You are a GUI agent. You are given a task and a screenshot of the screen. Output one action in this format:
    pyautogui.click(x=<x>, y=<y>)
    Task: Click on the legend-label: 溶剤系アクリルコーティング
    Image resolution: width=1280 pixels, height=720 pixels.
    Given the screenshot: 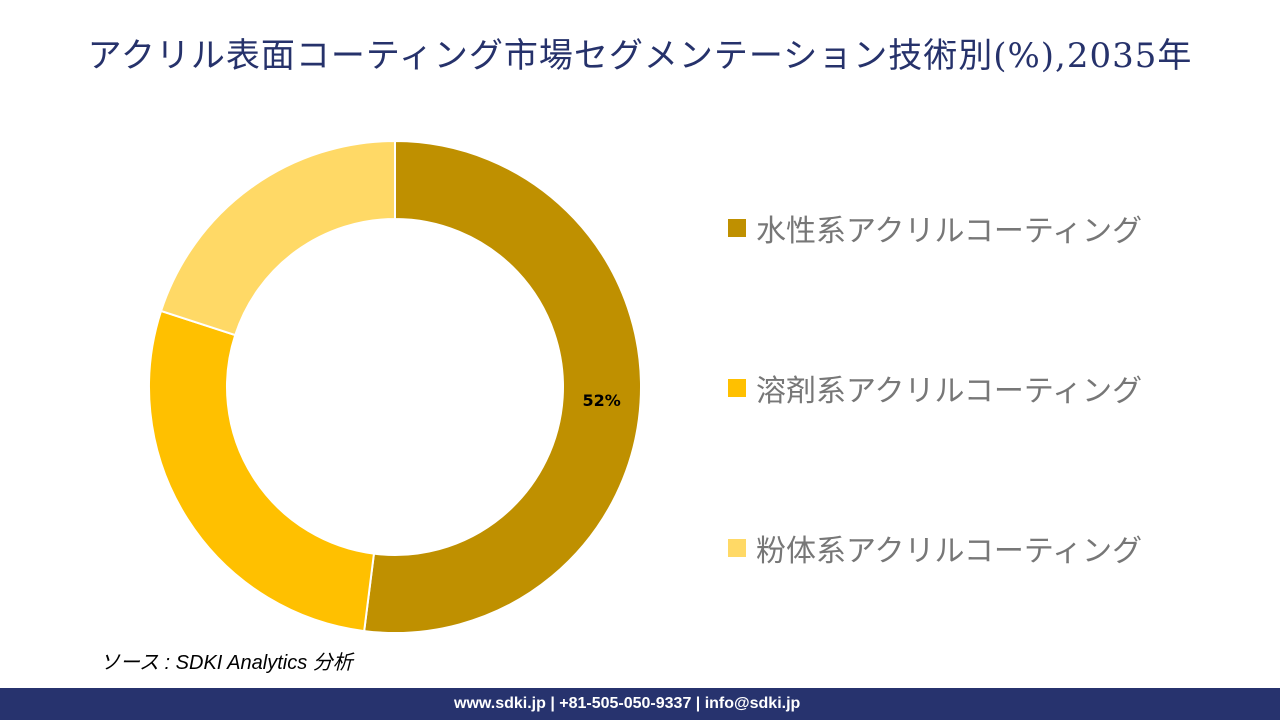 What is the action you would take?
    pyautogui.click(x=949, y=391)
    